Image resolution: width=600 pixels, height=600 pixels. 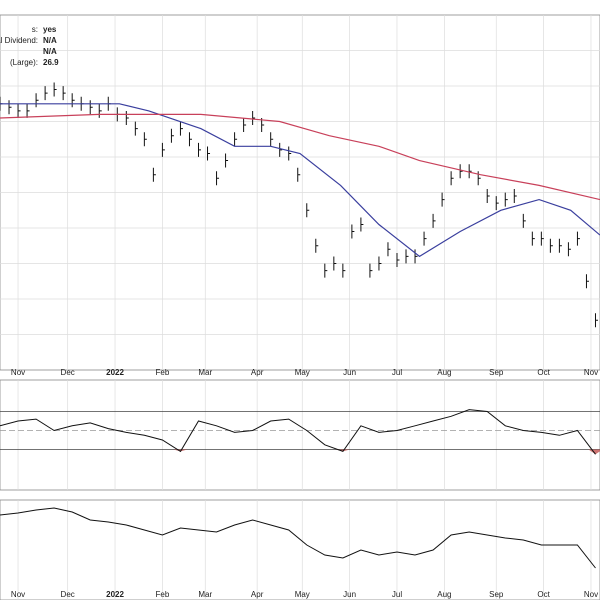 I want to click on info-value: yes, so click(x=50, y=29).